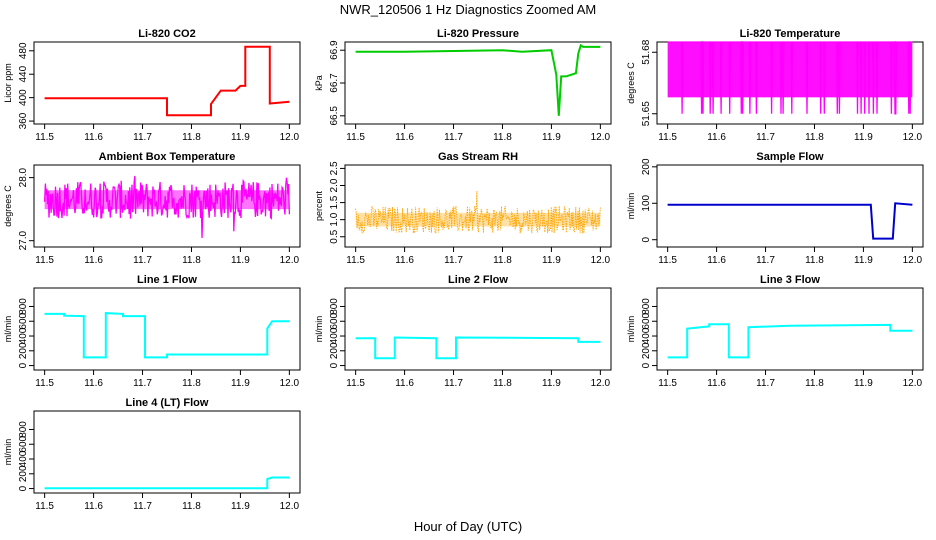  What do you see at coordinates (166, 34) in the screenshot?
I see `panel-title: Li-820 CO2` at bounding box center [166, 34].